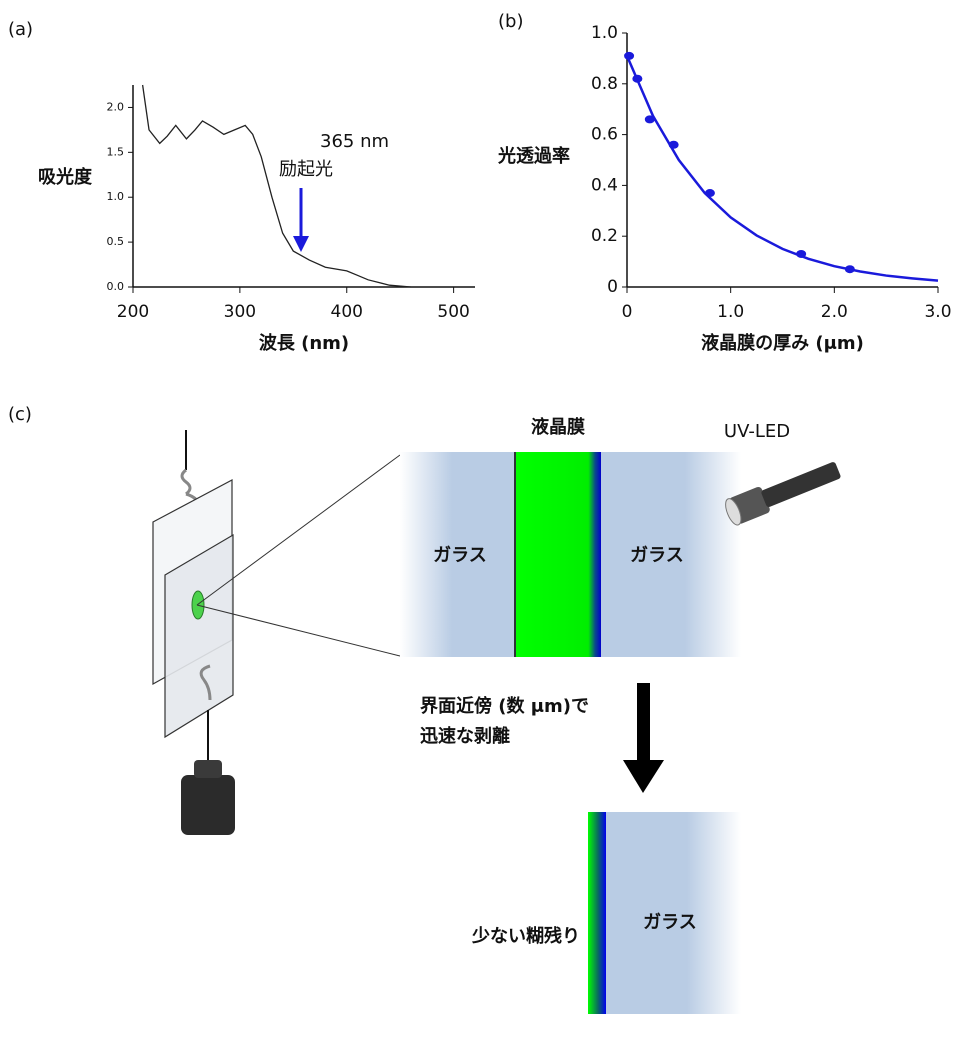  What do you see at coordinates (116, 286) in the screenshot?
I see `y-tick-label: 0.0` at bounding box center [116, 286].